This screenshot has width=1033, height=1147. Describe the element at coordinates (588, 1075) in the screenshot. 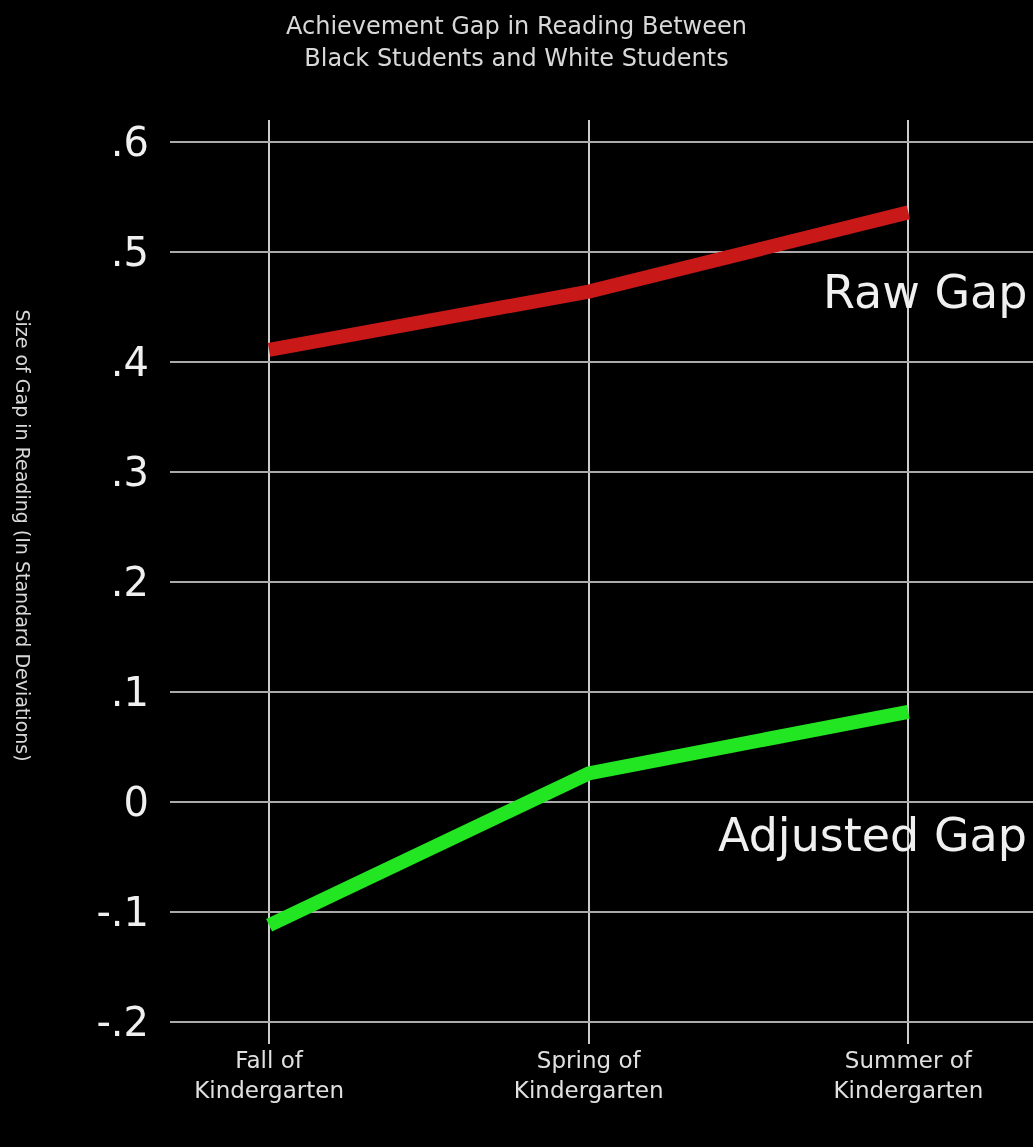

I see `x-tick-label: Spring of Kindergarten` at that location.